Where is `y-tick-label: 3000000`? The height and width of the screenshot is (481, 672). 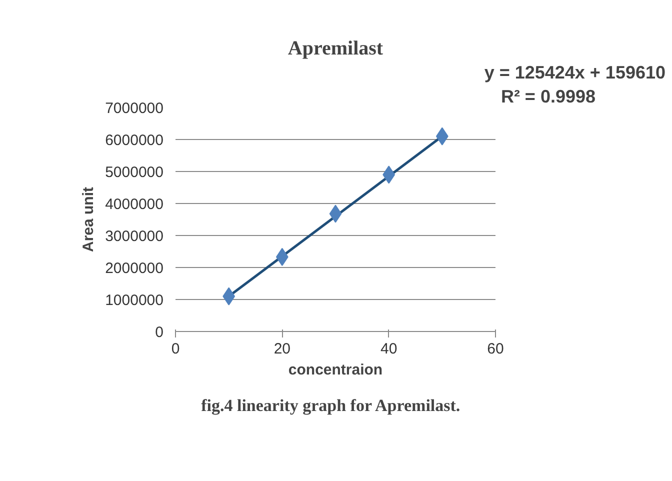 y-tick-label: 3000000 is located at coordinates (134, 236).